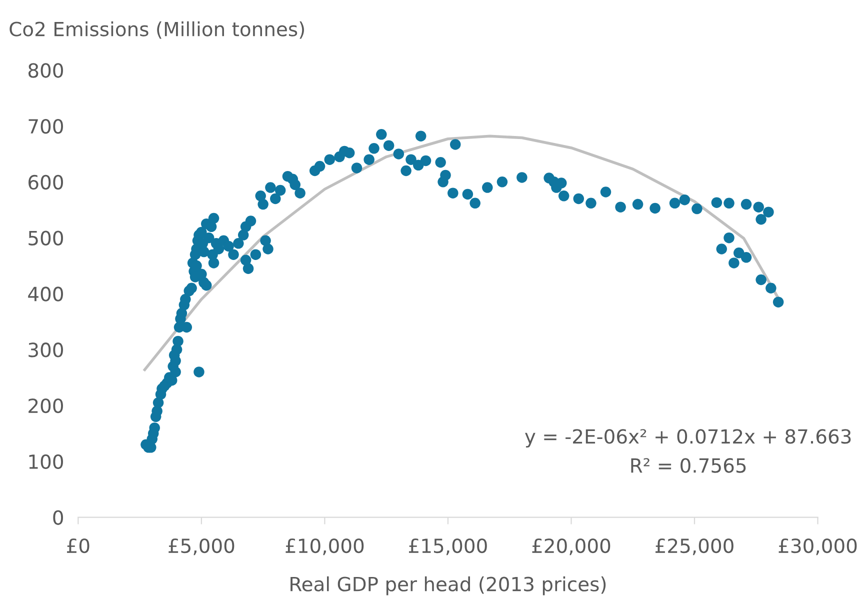 The height and width of the screenshot is (610, 859). Describe the element at coordinates (157, 30) in the screenshot. I see `y-axis-title: Co2 Emissions (Million tonnes)` at that location.